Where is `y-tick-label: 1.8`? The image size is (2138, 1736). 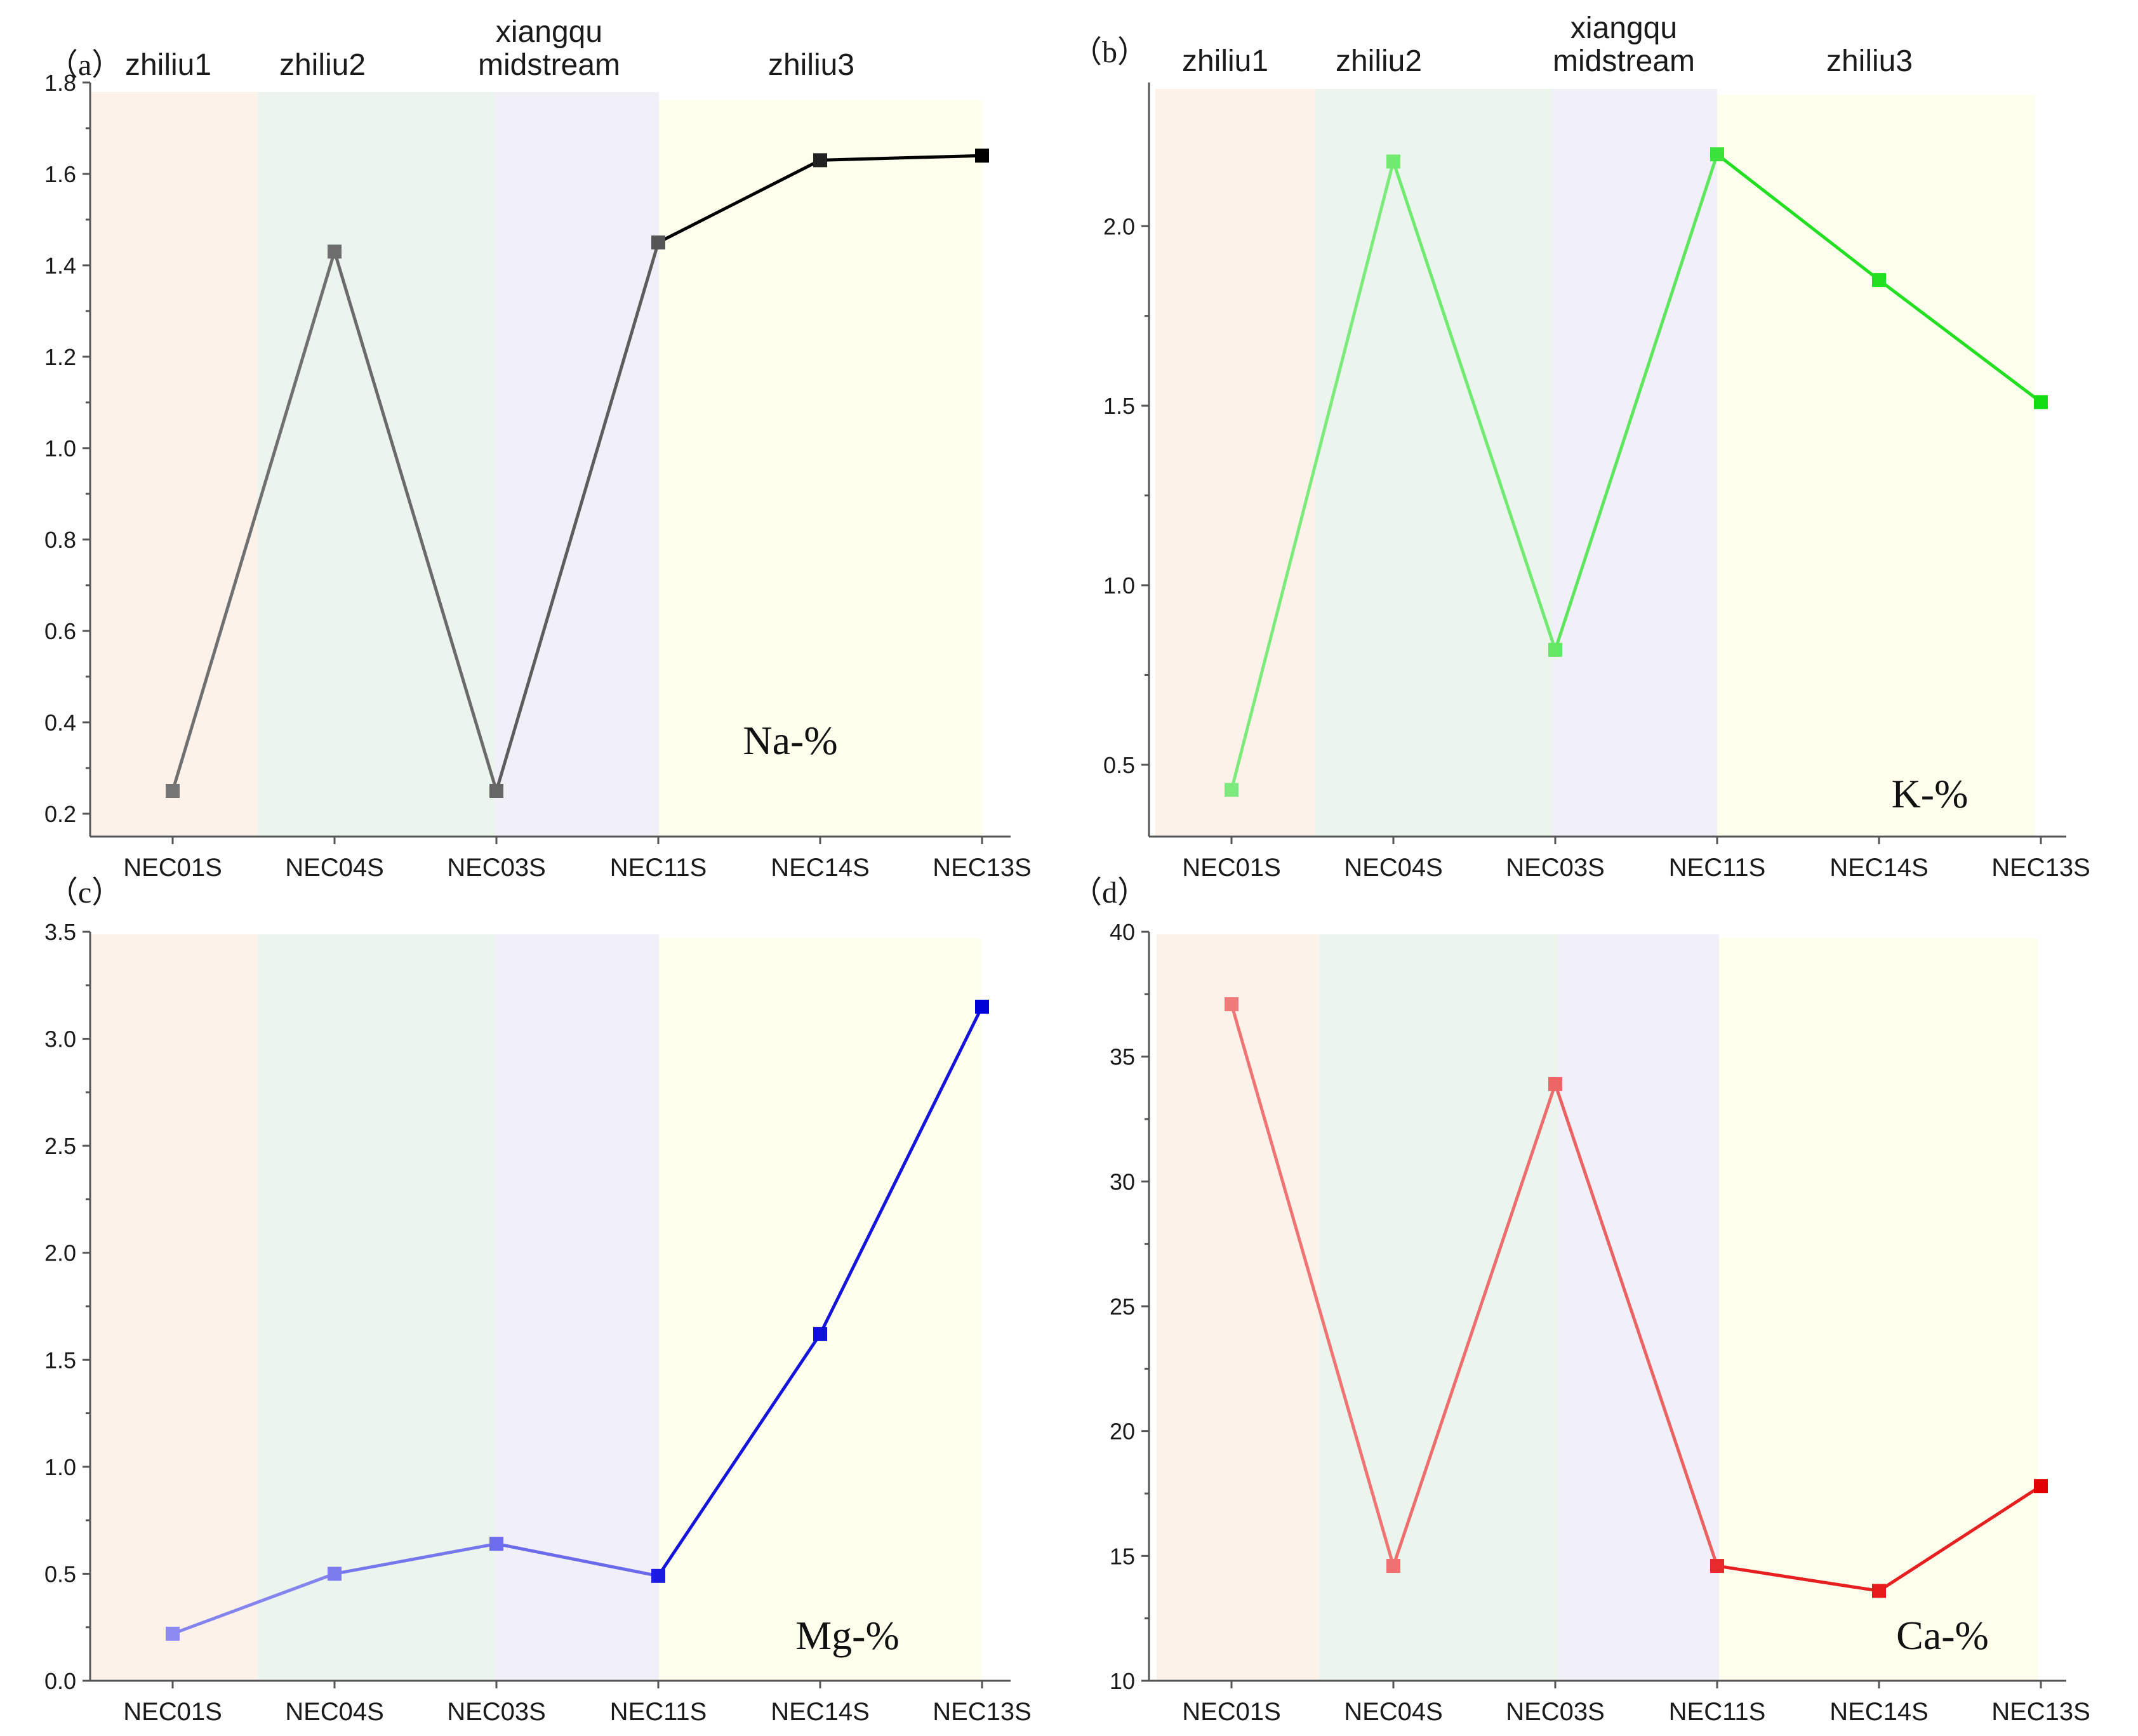 y-tick-label: 1.8 is located at coordinates (60, 83).